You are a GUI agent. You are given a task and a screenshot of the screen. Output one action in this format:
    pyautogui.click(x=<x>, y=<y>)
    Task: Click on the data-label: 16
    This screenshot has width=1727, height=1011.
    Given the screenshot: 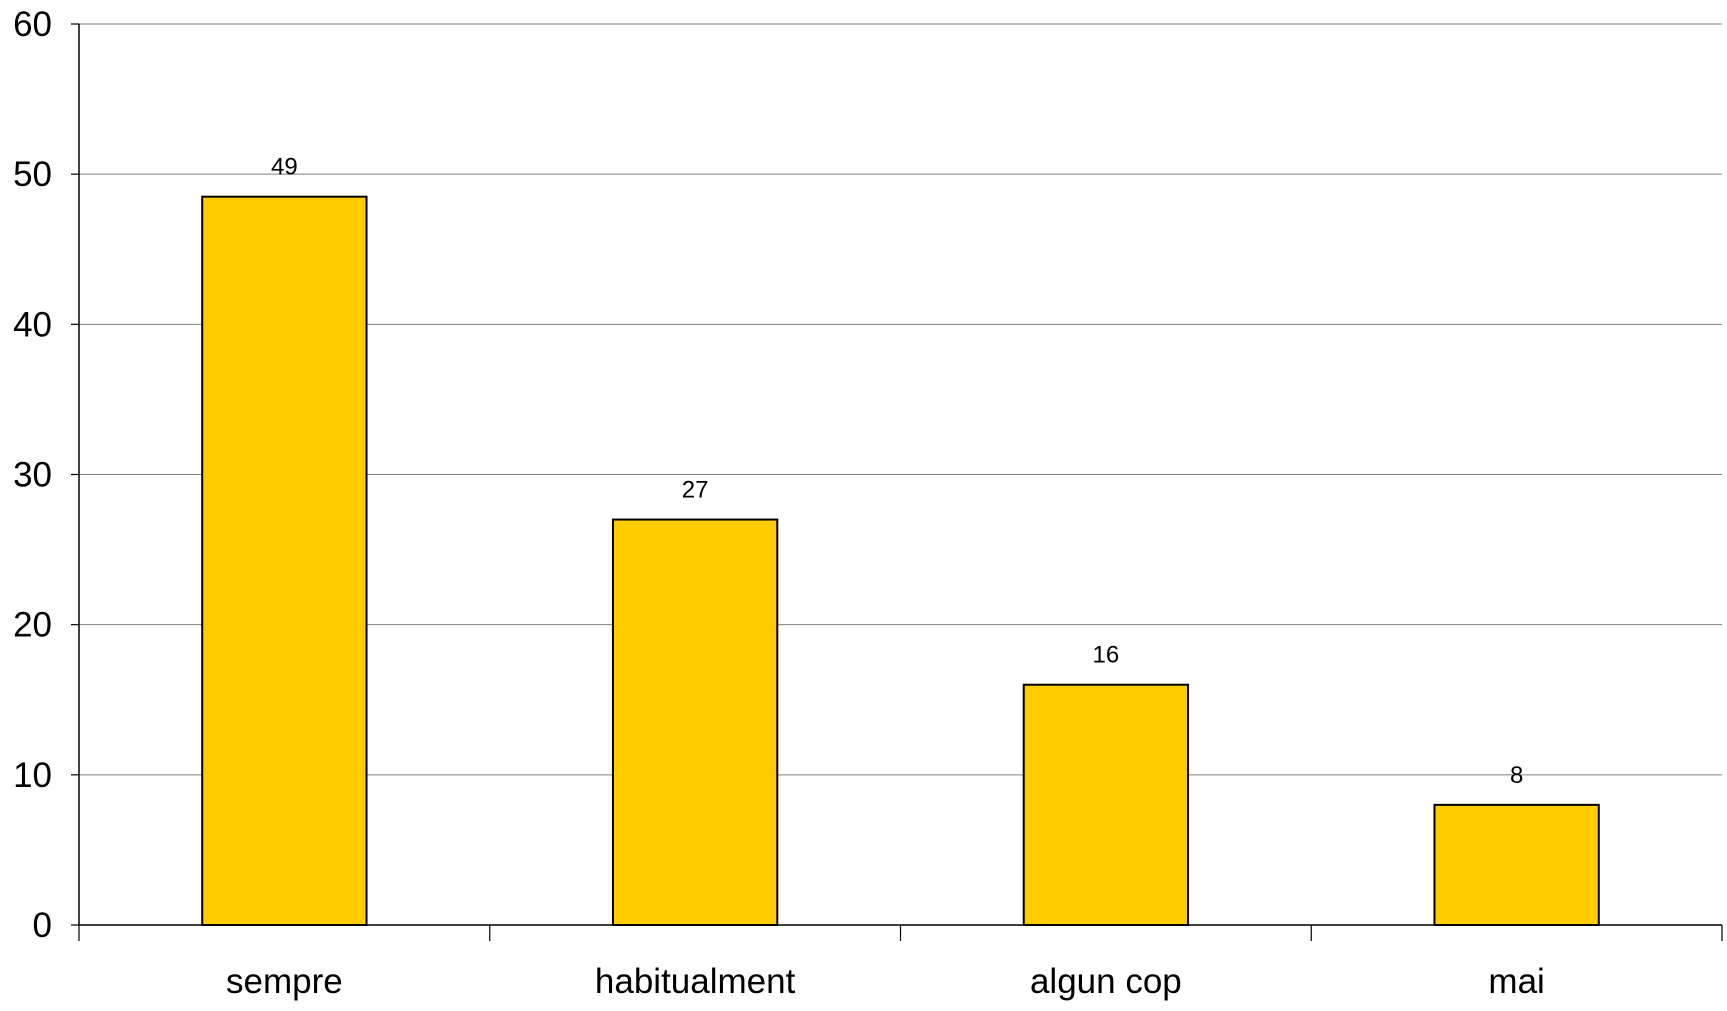 What is the action you would take?
    pyautogui.click(x=1106, y=655)
    